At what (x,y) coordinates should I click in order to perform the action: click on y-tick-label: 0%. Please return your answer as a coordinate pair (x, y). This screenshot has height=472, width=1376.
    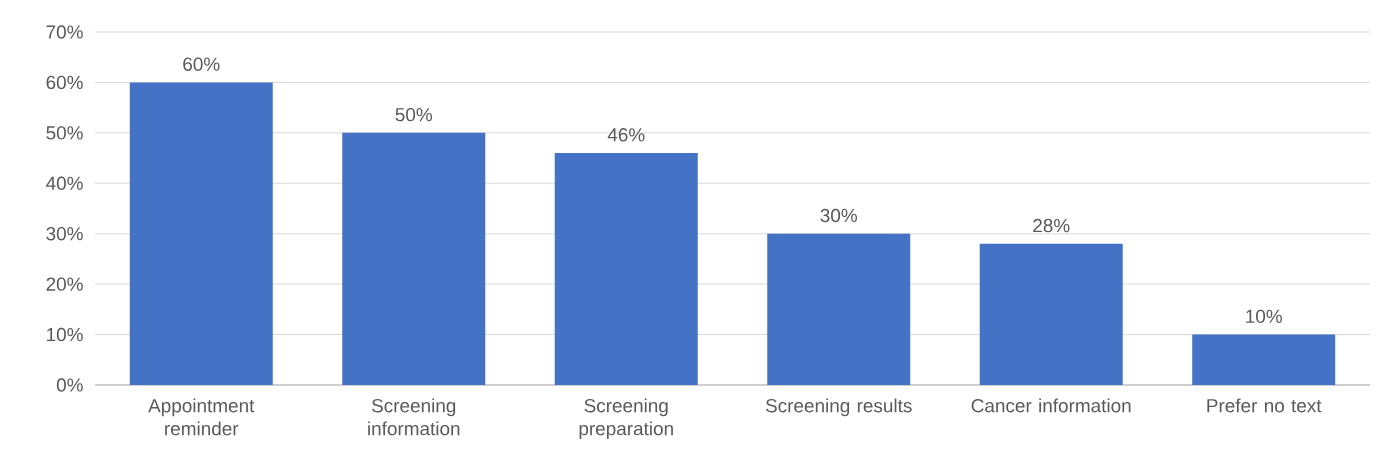
    Looking at the image, I should click on (69, 385).